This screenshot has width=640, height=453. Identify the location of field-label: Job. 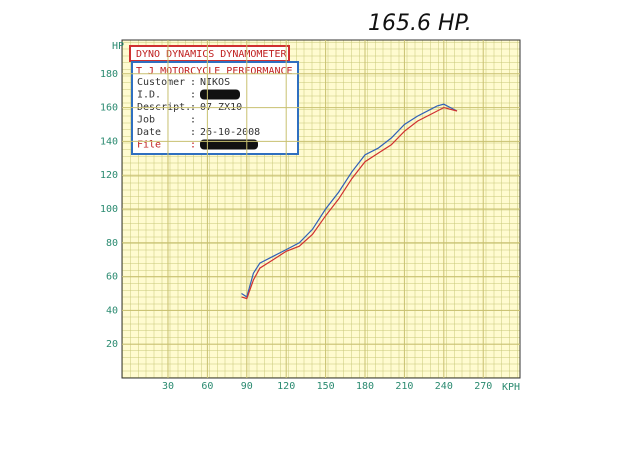
(146, 120).